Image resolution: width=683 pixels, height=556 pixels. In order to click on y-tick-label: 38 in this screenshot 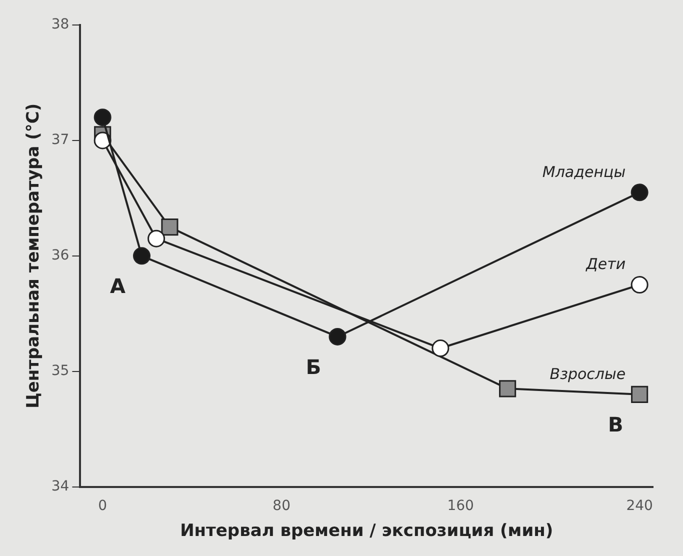, I will do `click(60, 24)`.